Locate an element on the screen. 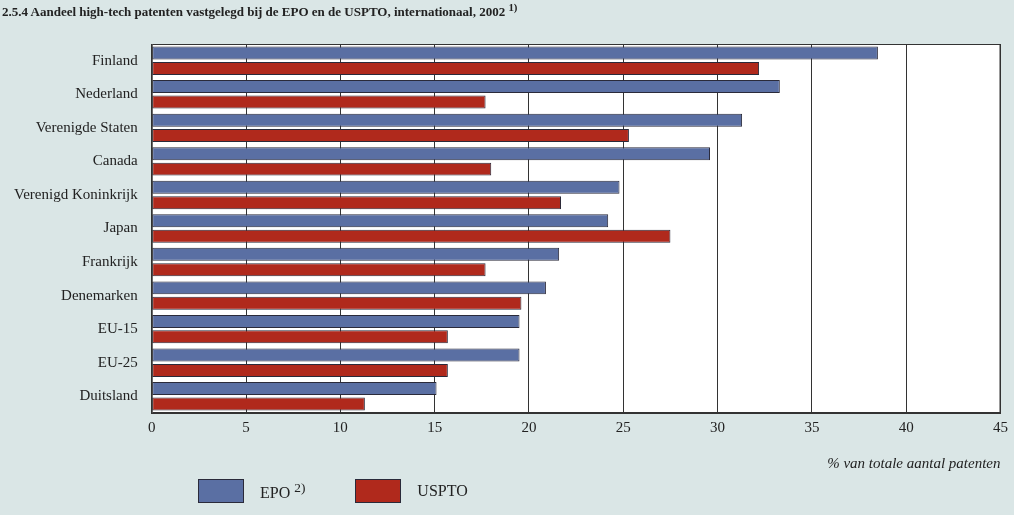  y-tick-label: EU-15 is located at coordinates (117, 328).